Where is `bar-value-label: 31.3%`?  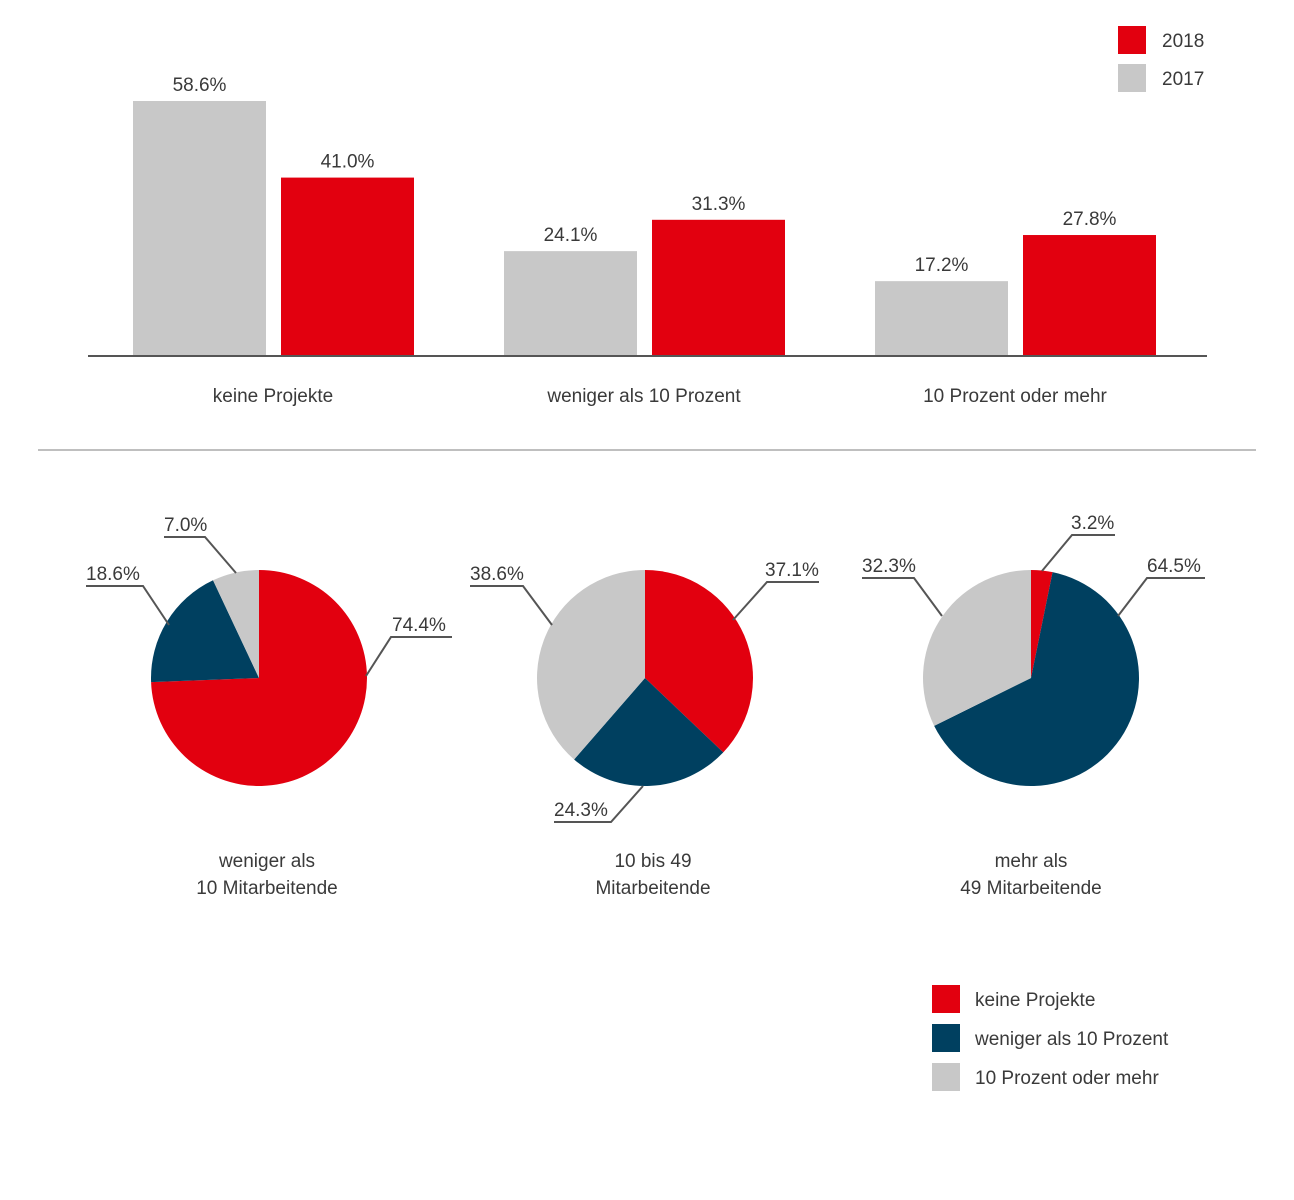
bar-value-label: 31.3% is located at coordinates (719, 204).